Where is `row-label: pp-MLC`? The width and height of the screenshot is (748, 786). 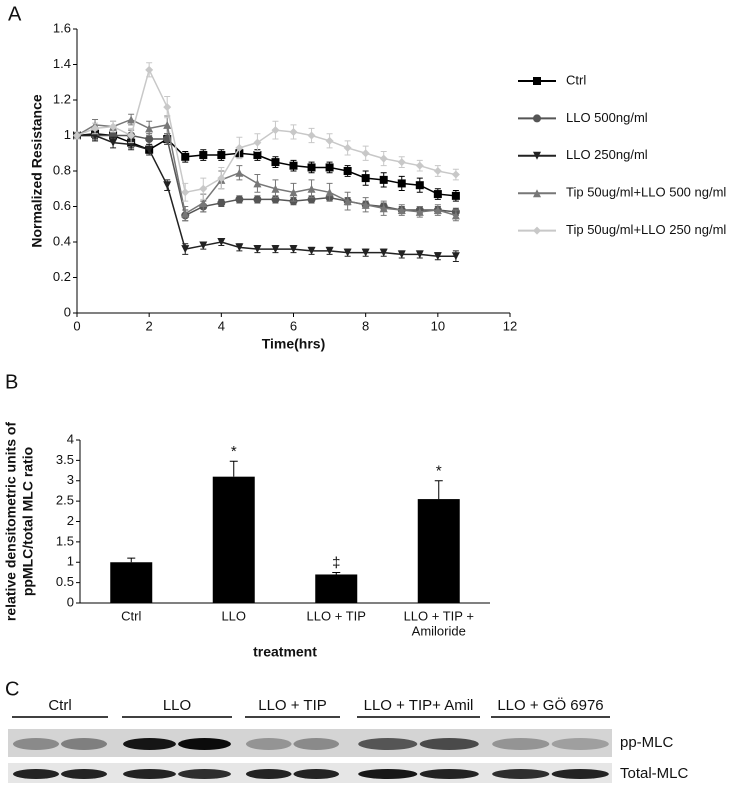
row-label: pp-MLC is located at coordinates (647, 742).